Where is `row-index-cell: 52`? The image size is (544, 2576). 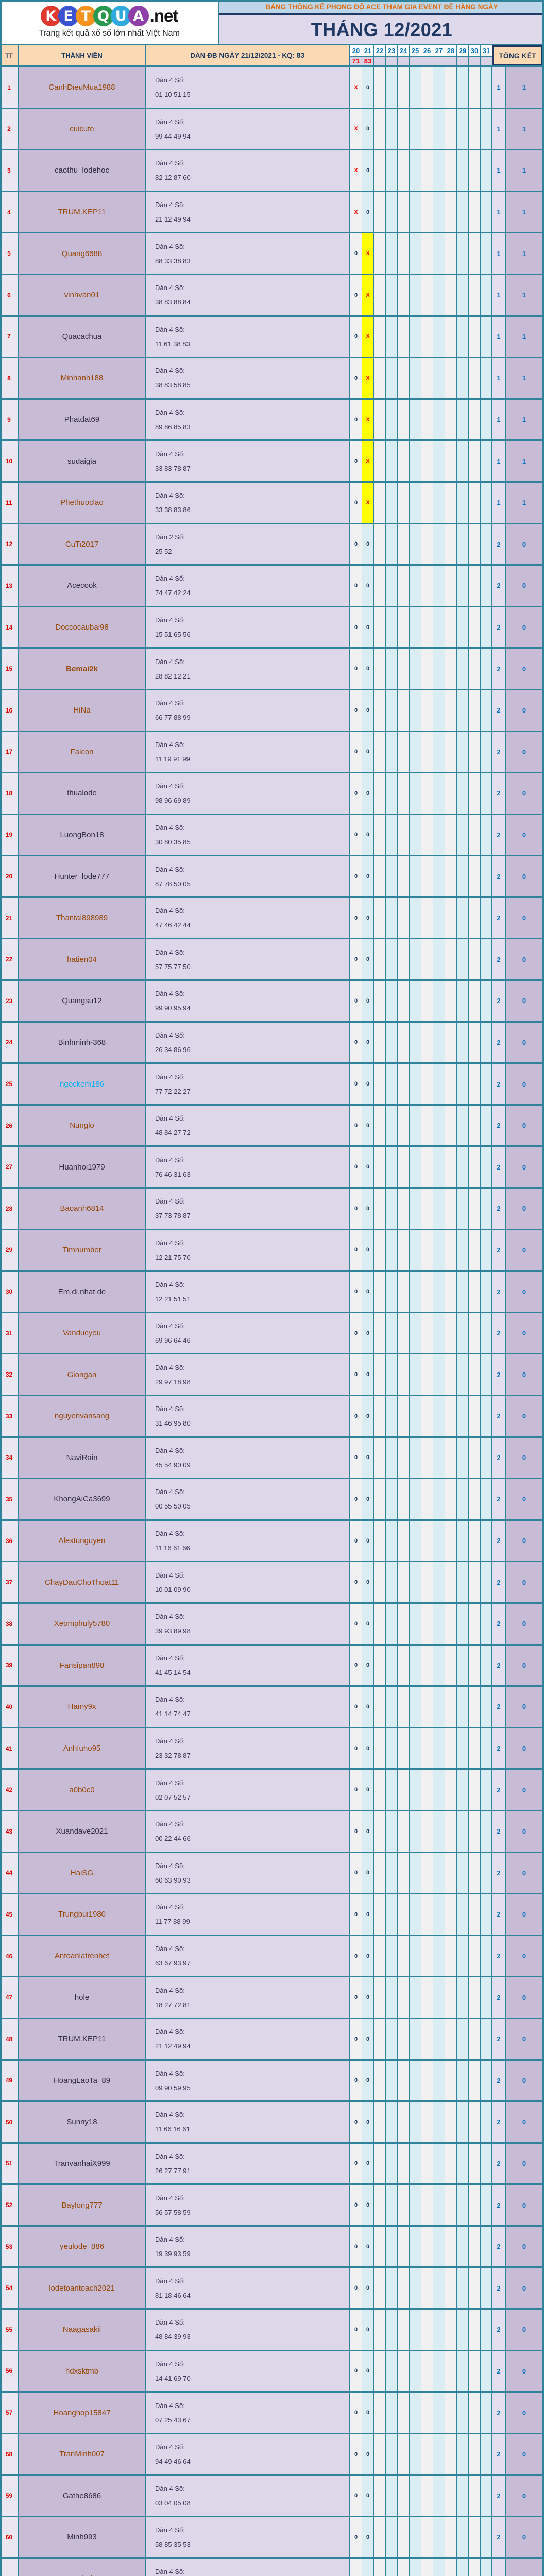
row-index-cell: 52 is located at coordinates (9, 2205).